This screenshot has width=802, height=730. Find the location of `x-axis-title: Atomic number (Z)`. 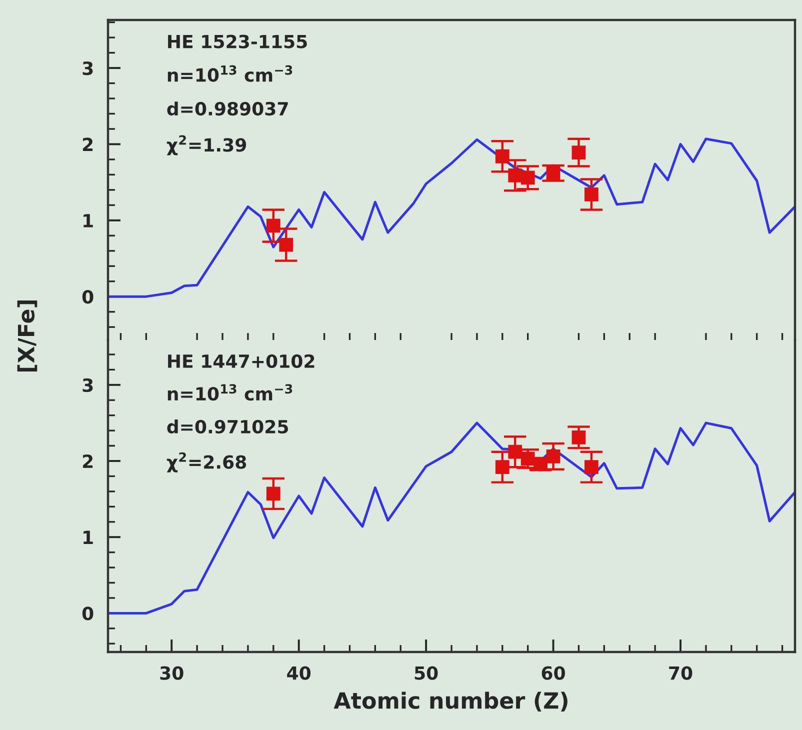

x-axis-title: Atomic number (Z) is located at coordinates (451, 702).